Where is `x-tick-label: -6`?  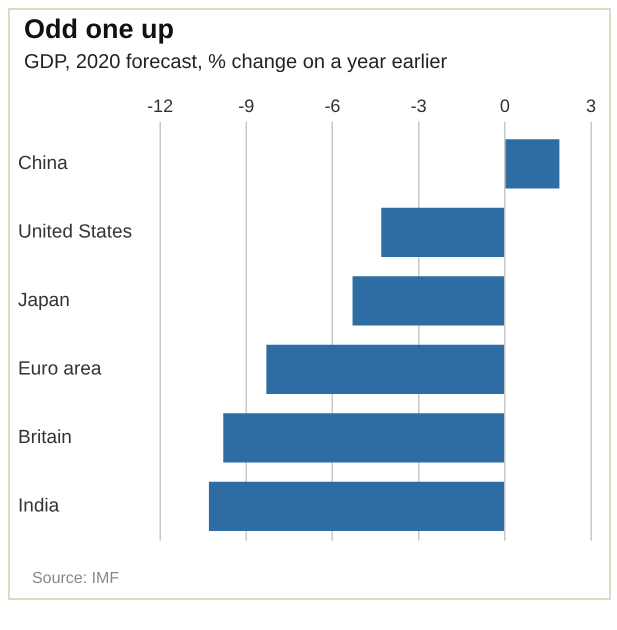
x-tick-label: -6 is located at coordinates (332, 106).